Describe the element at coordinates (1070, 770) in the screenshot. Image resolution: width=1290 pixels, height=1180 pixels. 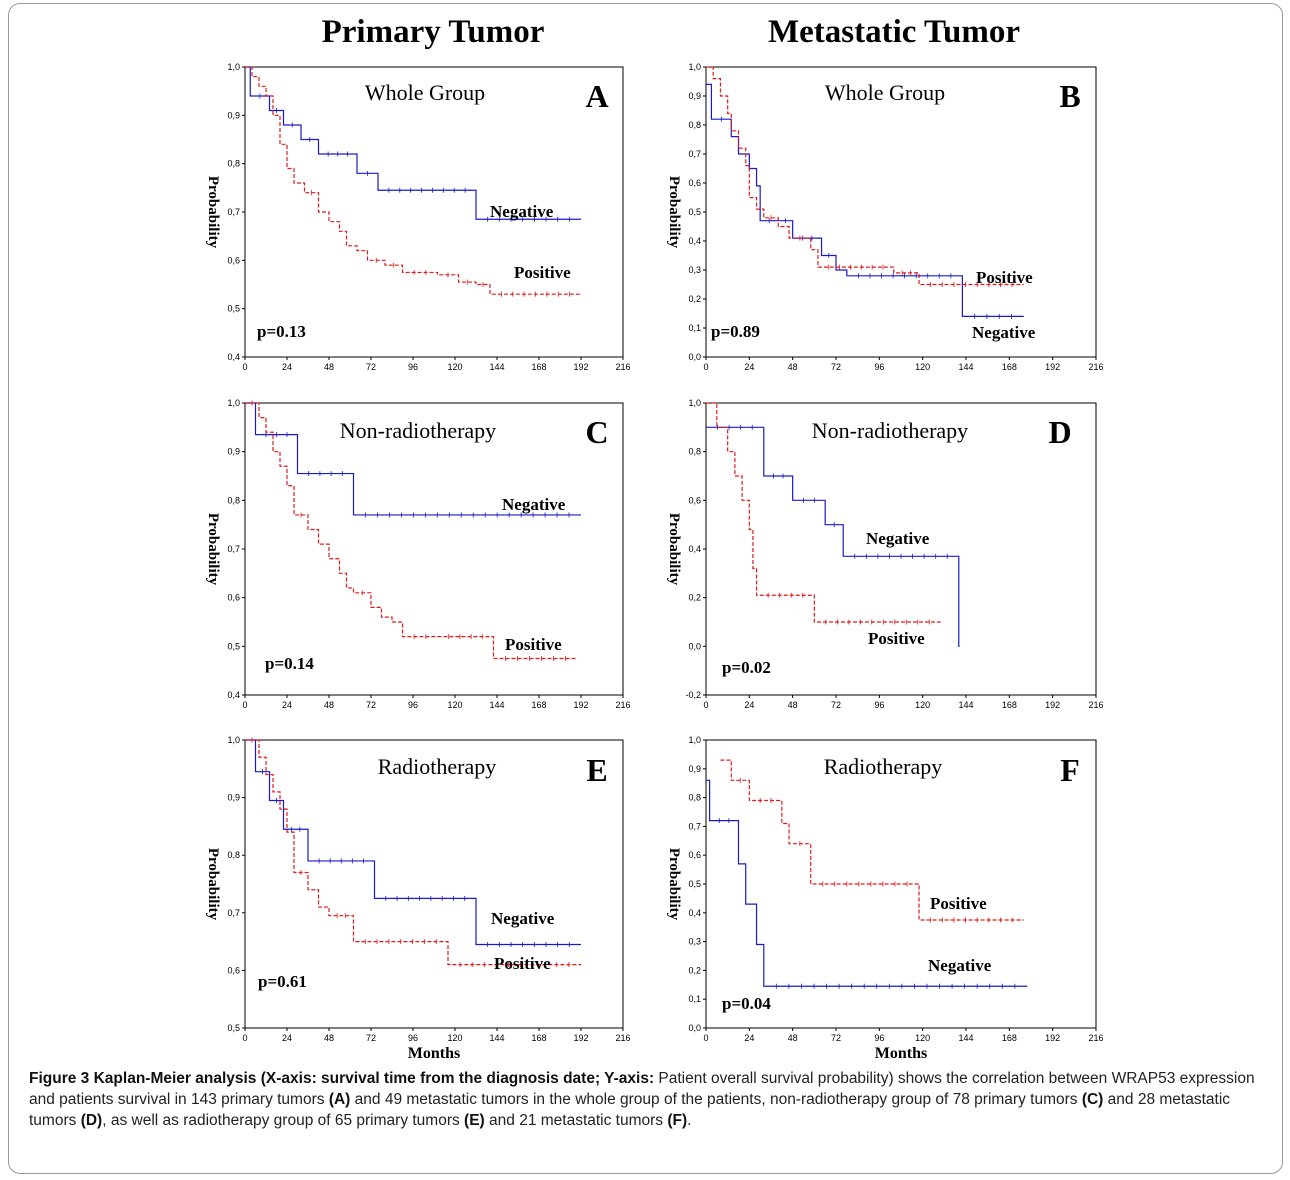
I see `panel-letter: F` at that location.